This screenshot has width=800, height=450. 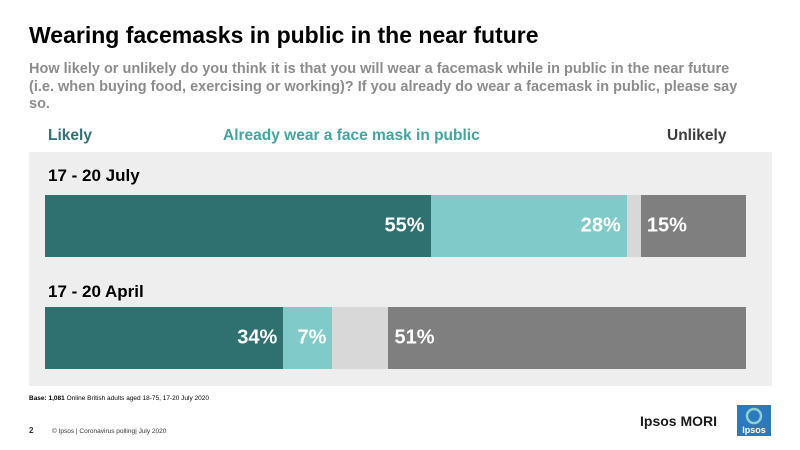 I want to click on bar-segment-likely: 55%, so click(x=238, y=226).